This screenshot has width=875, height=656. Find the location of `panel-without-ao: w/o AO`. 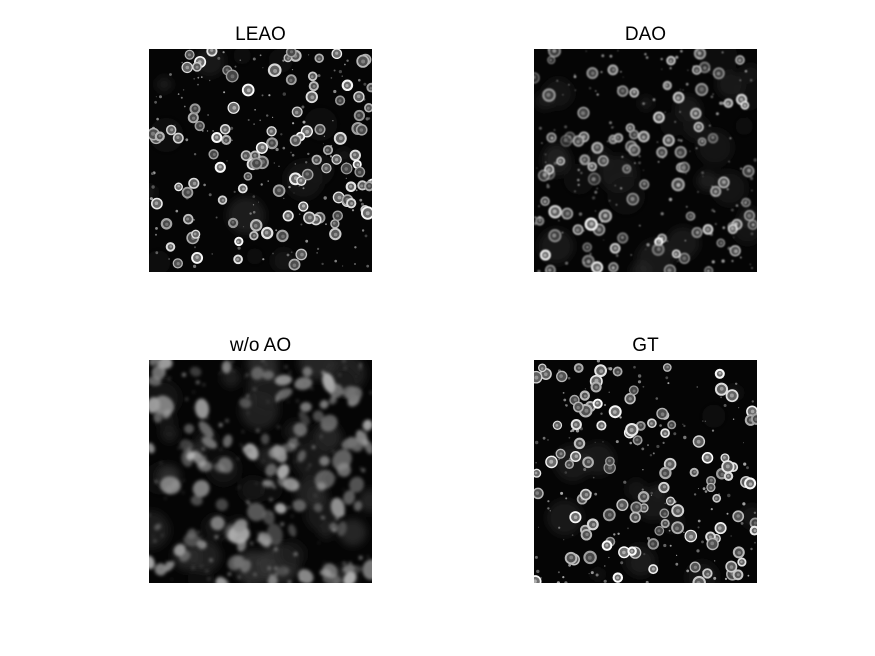

panel-without-ao: w/o AO is located at coordinates (260, 457).